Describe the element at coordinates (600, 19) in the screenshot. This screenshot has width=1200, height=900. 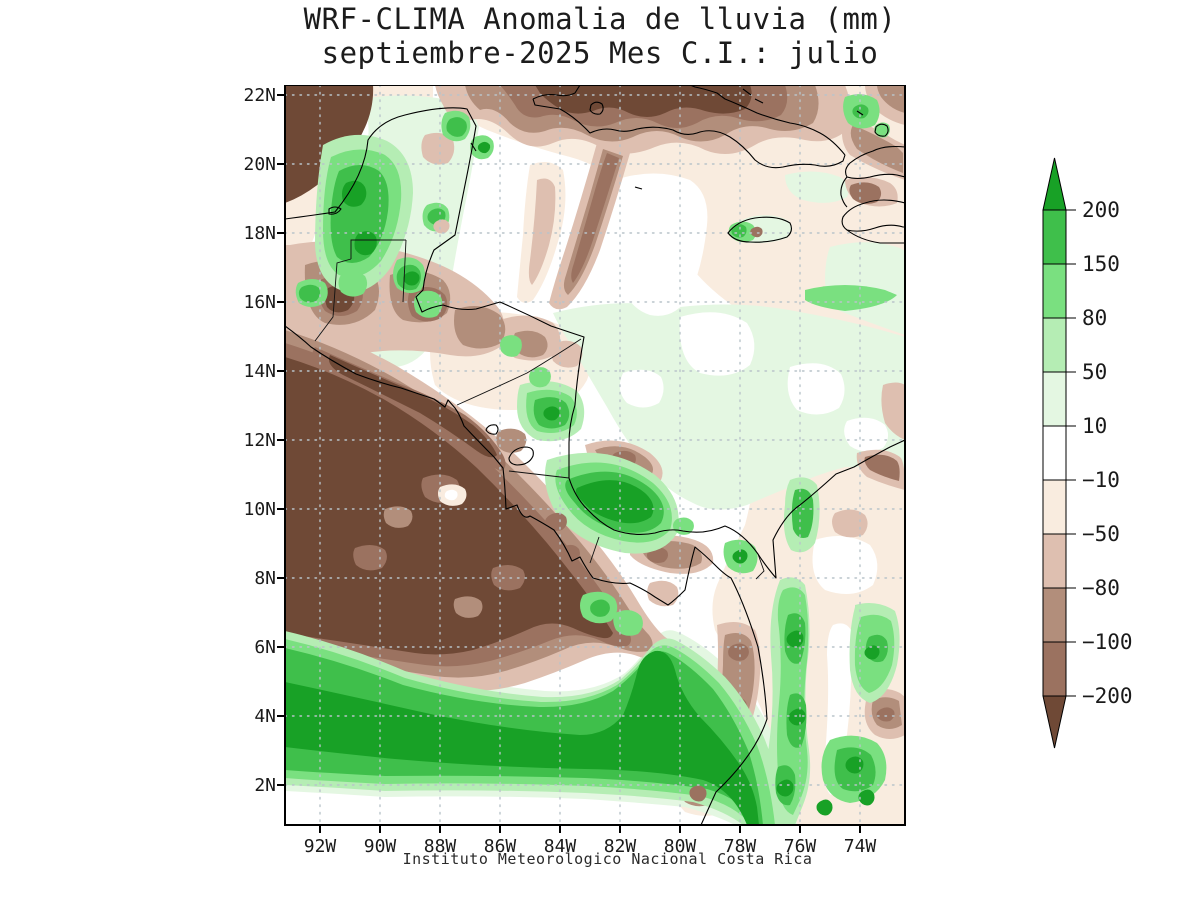
I see `chart-title: WRF-CLIMA Anomalia de lluvia (mm)` at that location.